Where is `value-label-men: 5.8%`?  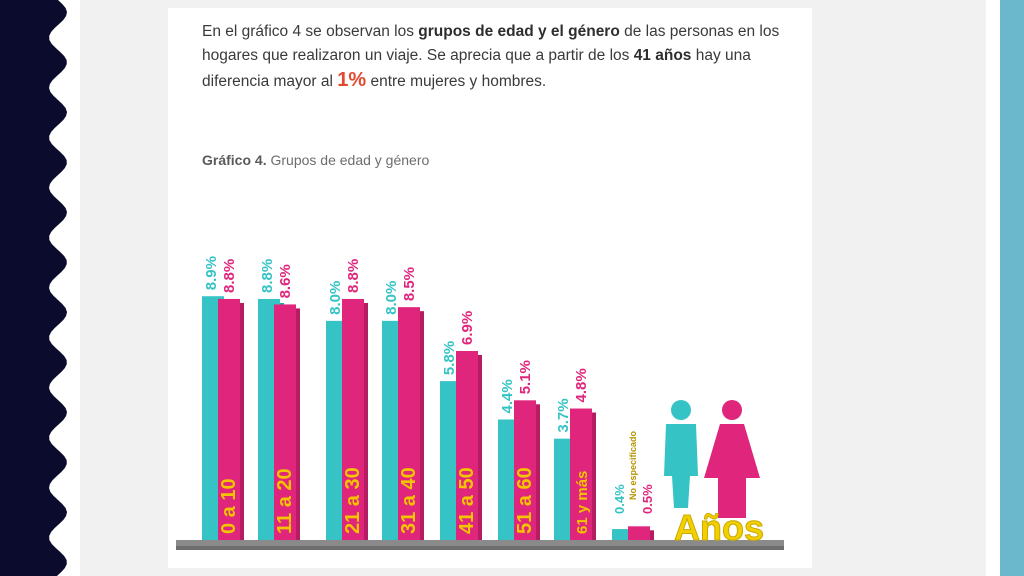
value-label-men: 5.8% is located at coordinates (449, 358).